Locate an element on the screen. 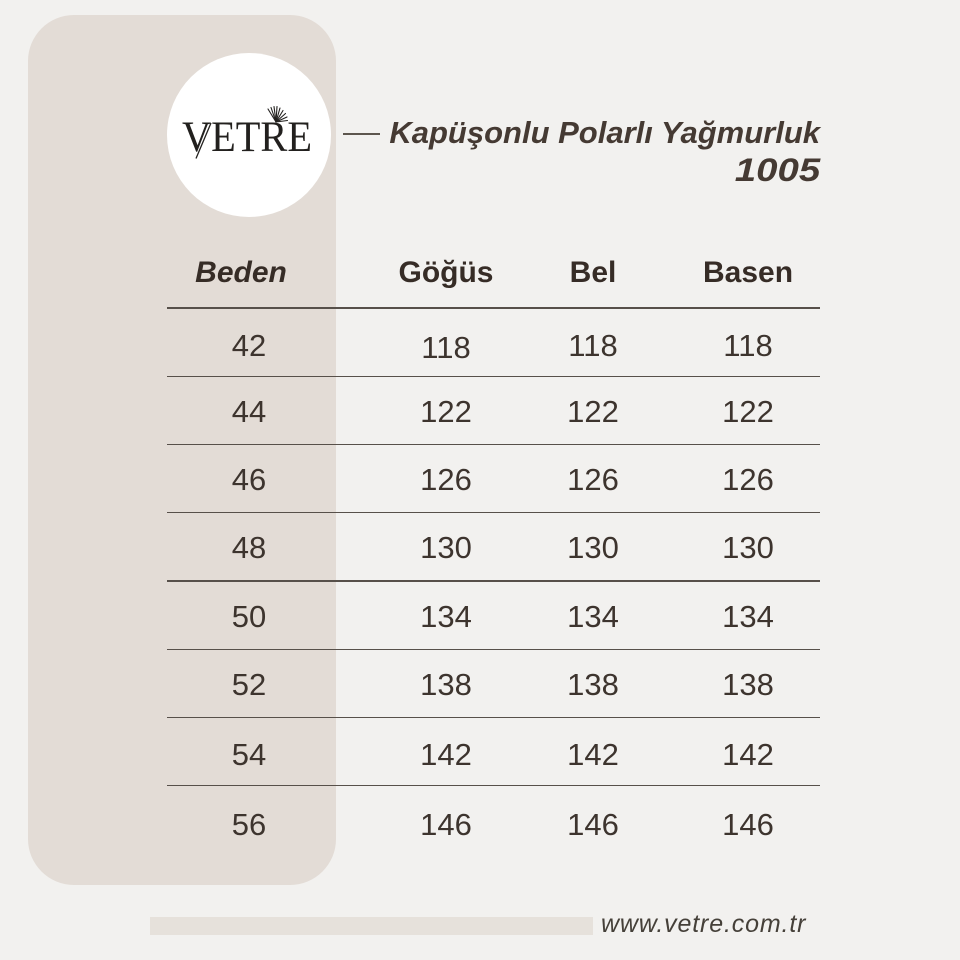  svg-text: VETRE is located at coordinates (247, 137).